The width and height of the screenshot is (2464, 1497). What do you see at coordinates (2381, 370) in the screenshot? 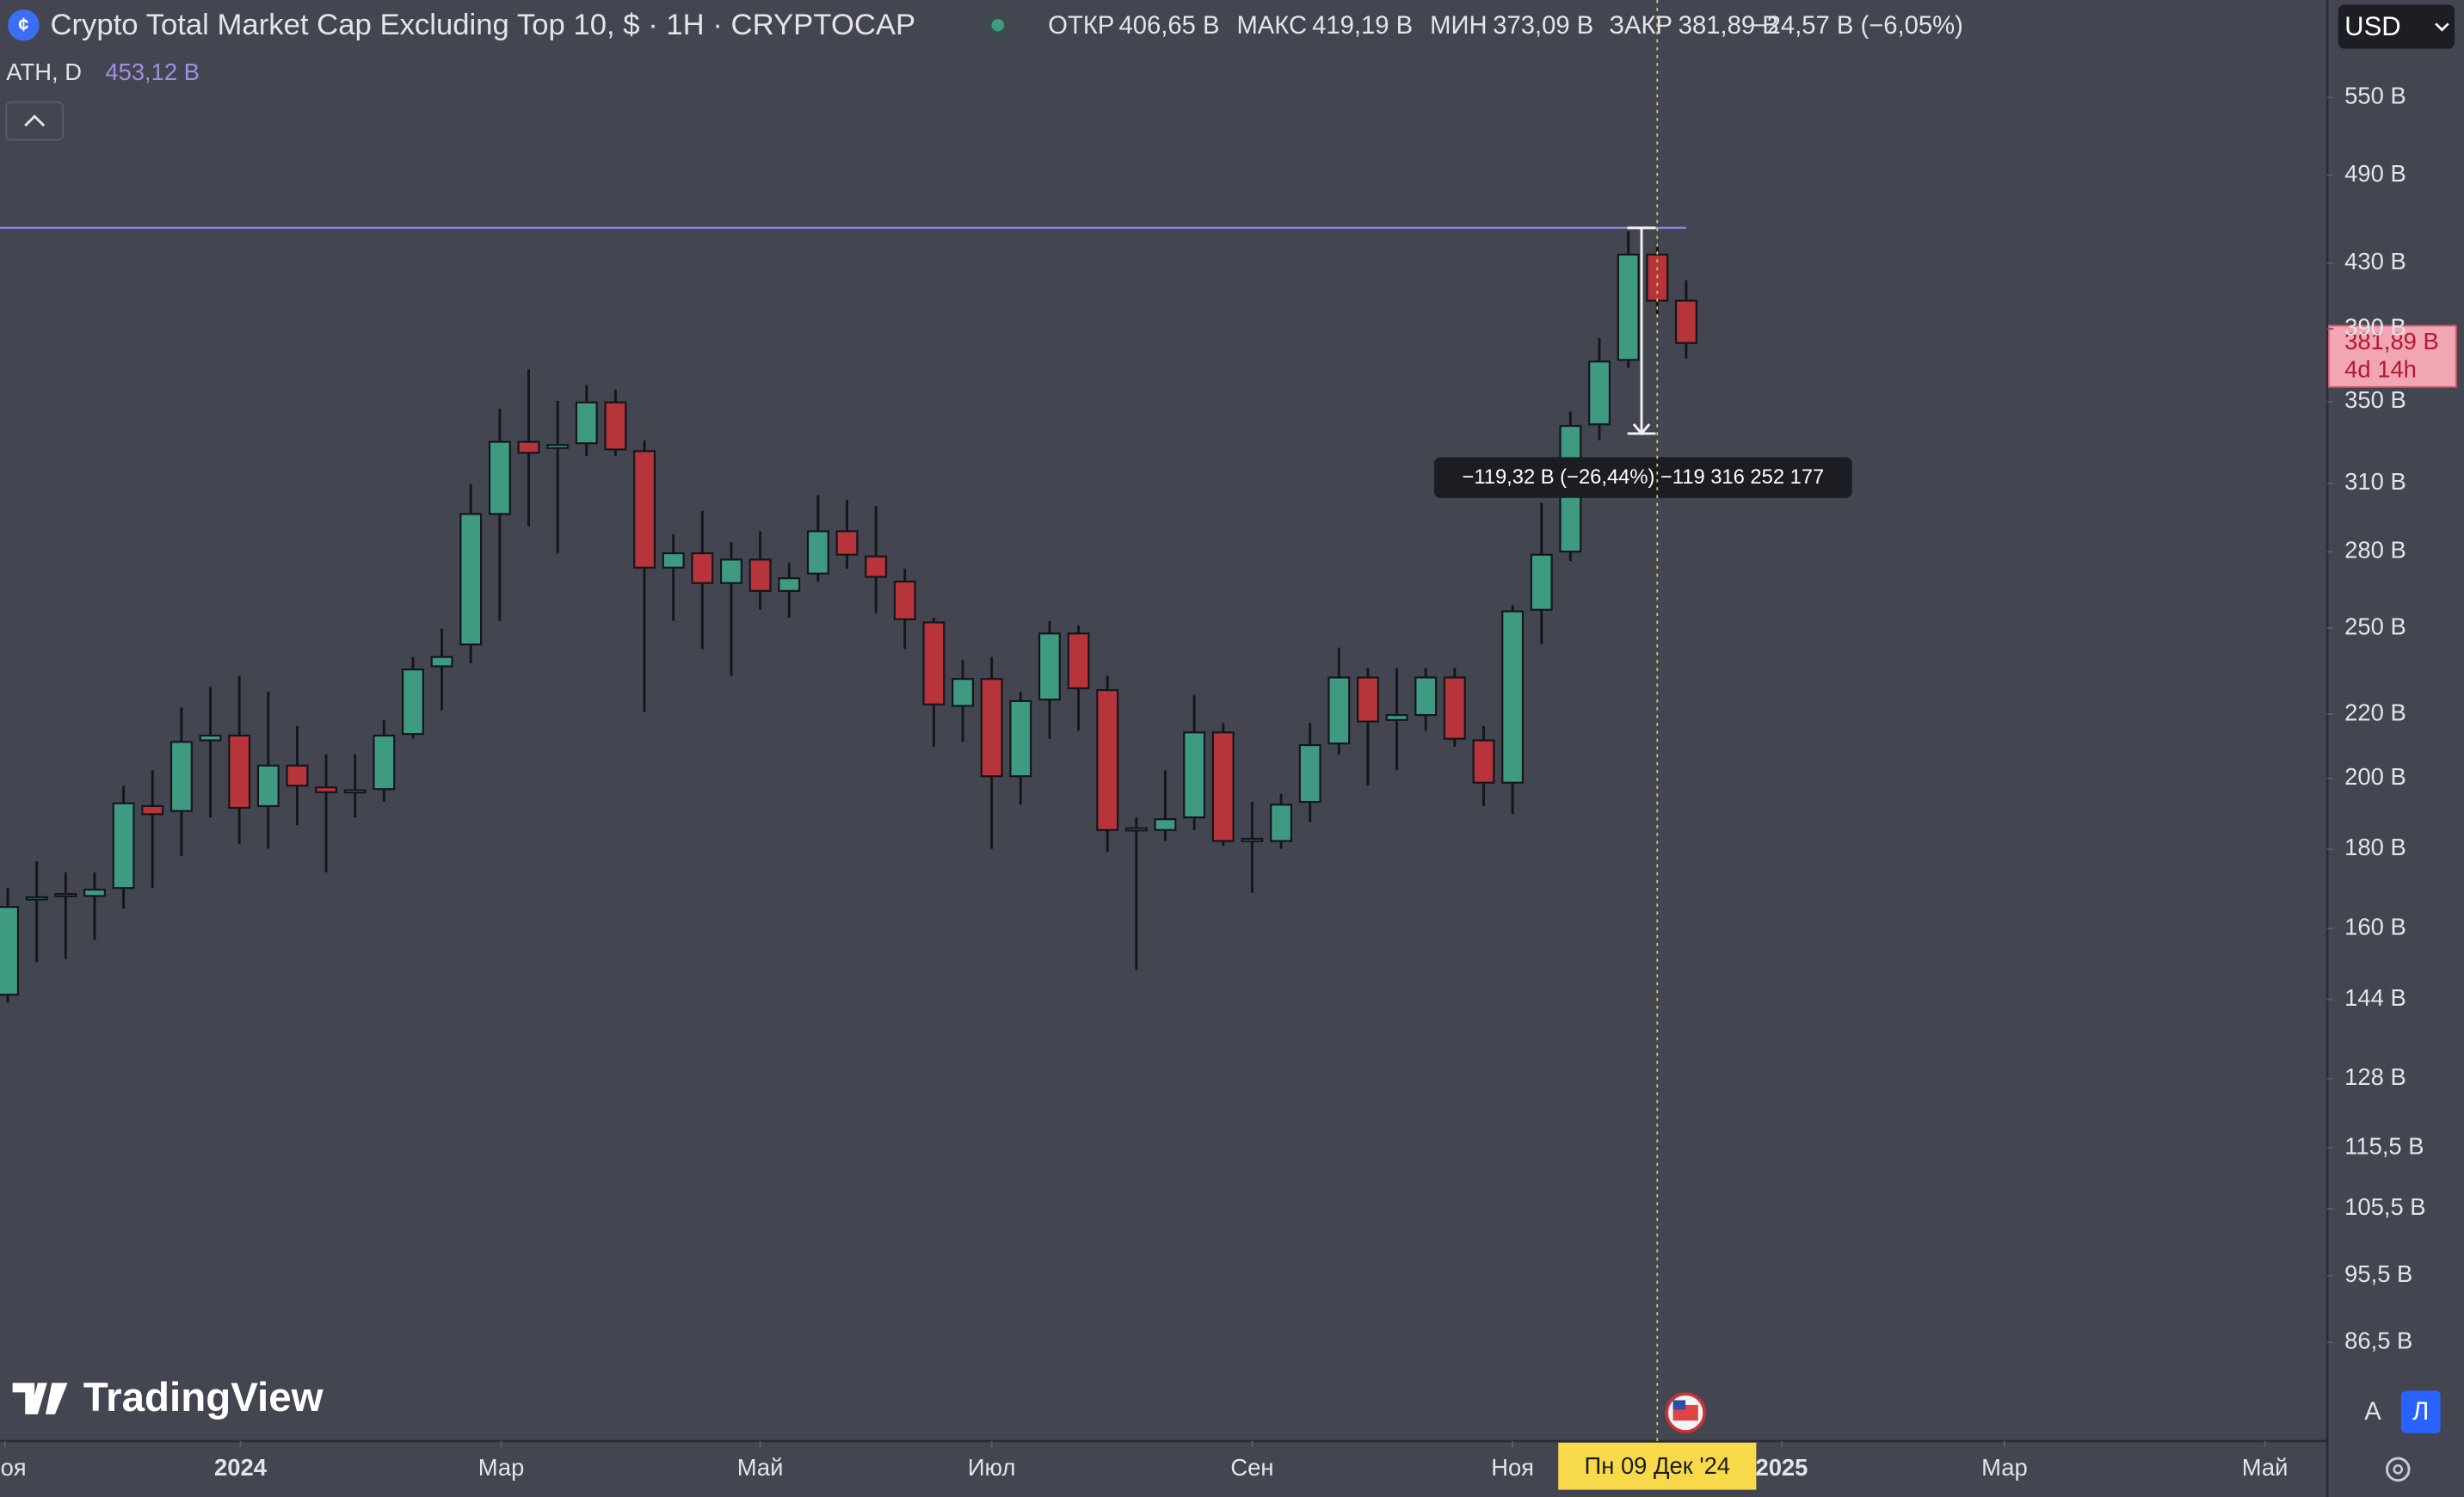
I see `last-price-countdown: 4d 14h` at bounding box center [2381, 370].